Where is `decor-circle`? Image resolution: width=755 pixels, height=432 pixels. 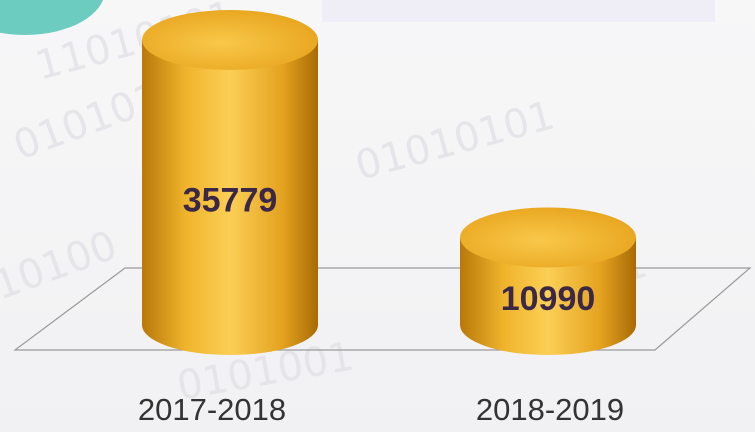
decor-circle is located at coordinates (51, 17).